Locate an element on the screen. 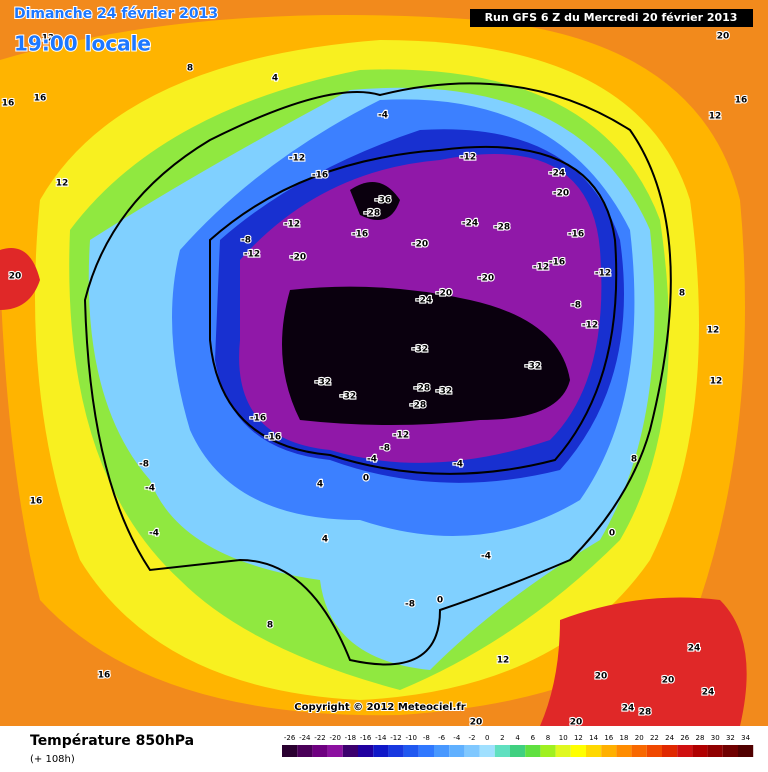  colorbar-tick-label: -14 is located at coordinates (381, 738).